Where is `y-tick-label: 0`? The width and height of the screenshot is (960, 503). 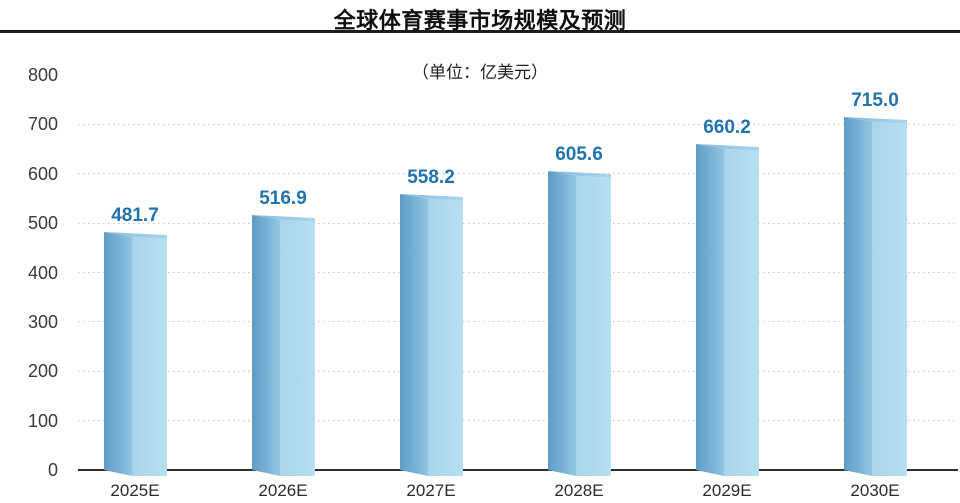
y-tick-label: 0 is located at coordinates (52, 470).